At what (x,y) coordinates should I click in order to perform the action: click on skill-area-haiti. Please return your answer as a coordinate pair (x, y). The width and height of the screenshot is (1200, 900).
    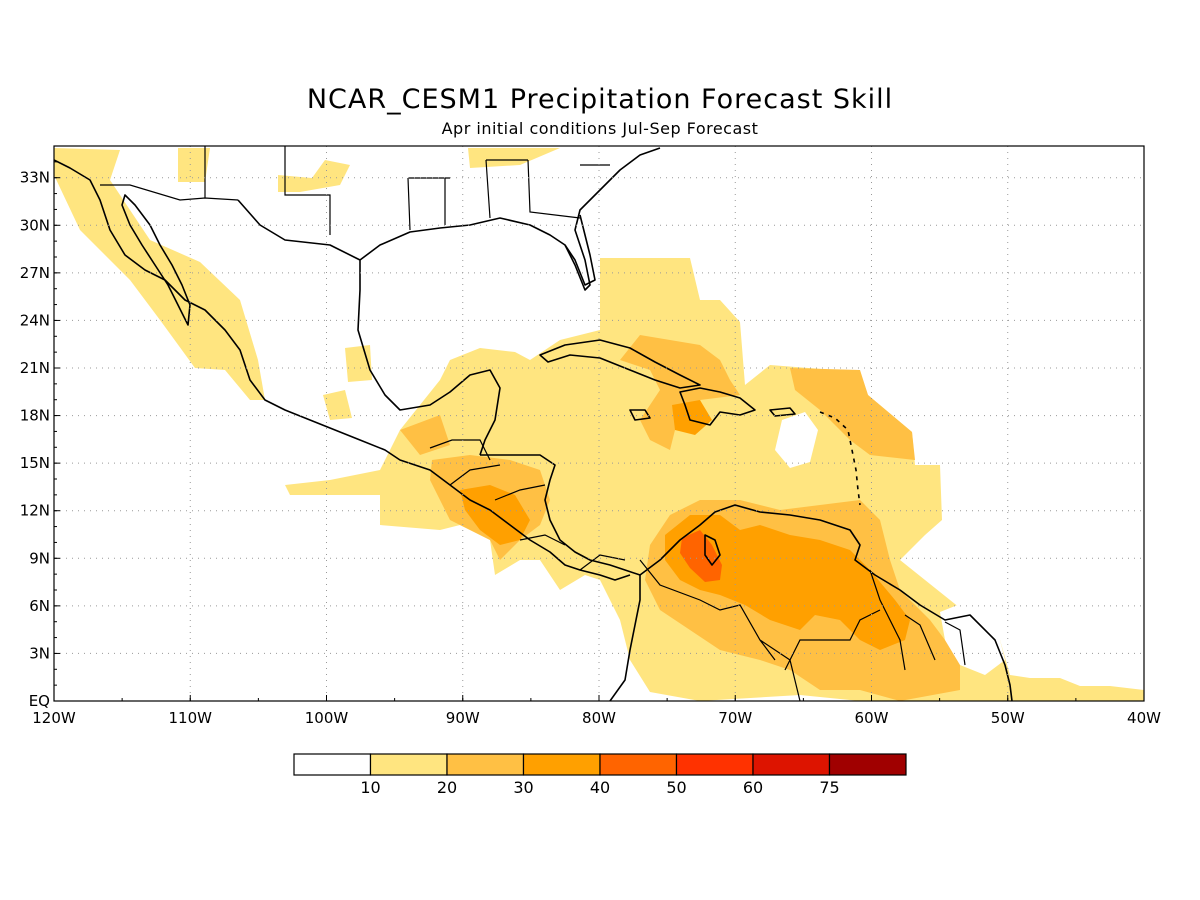
    Looking at the image, I should click on (692, 417).